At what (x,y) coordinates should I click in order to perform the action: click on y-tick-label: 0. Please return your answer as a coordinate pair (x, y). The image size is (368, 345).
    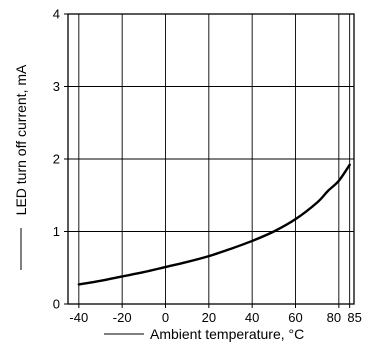
    Looking at the image, I should click on (56, 304).